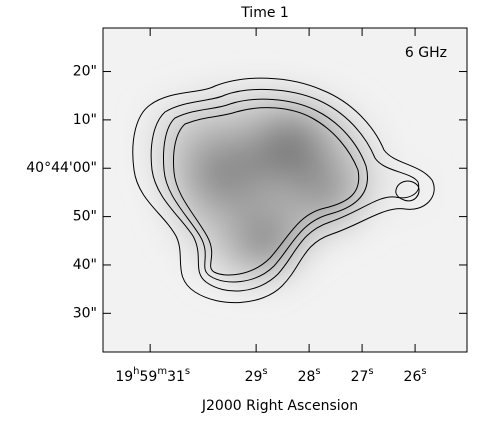 The image size is (495, 440). Describe the element at coordinates (85, 265) in the screenshot. I see `y-tick-label: 40"` at that location.